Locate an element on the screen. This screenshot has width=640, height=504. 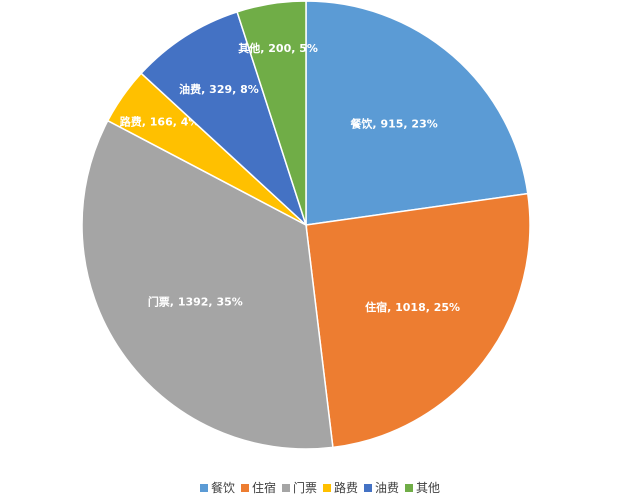
legend-swatch-canyin is located at coordinates (203, 487).